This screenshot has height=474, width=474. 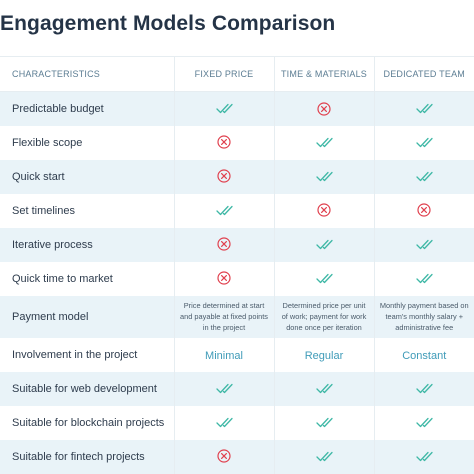 I want to click on row-label: Quick start, so click(x=87, y=177).